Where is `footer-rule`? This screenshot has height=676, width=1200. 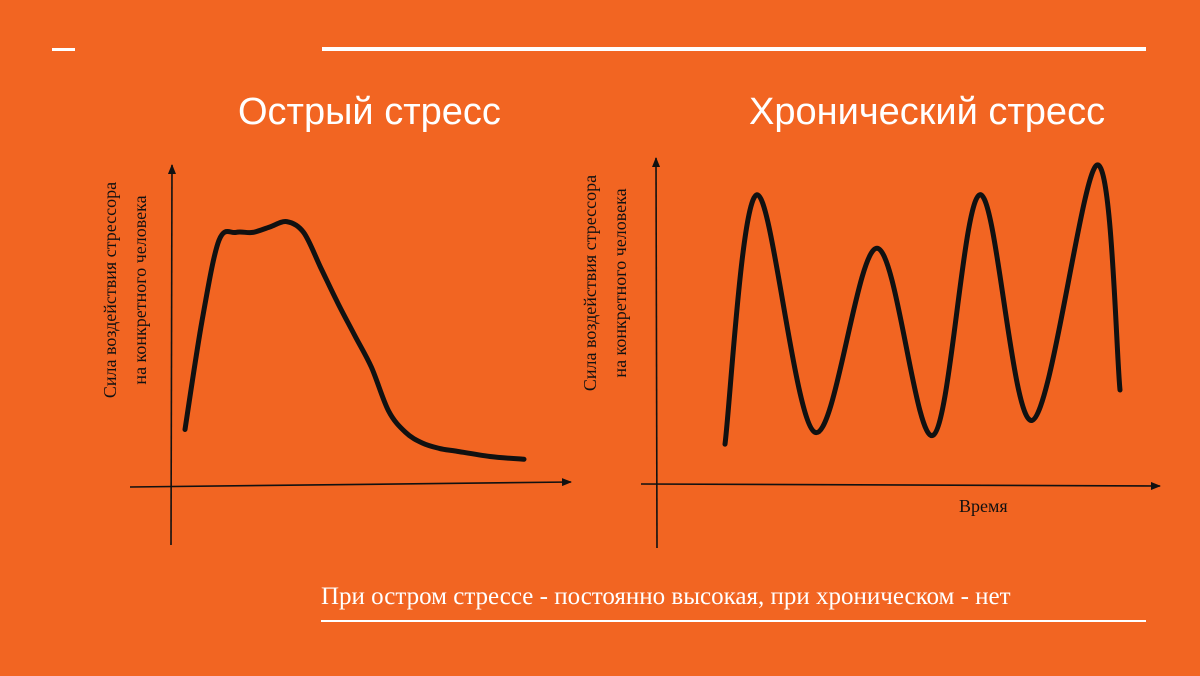
footer-rule is located at coordinates (733, 621).